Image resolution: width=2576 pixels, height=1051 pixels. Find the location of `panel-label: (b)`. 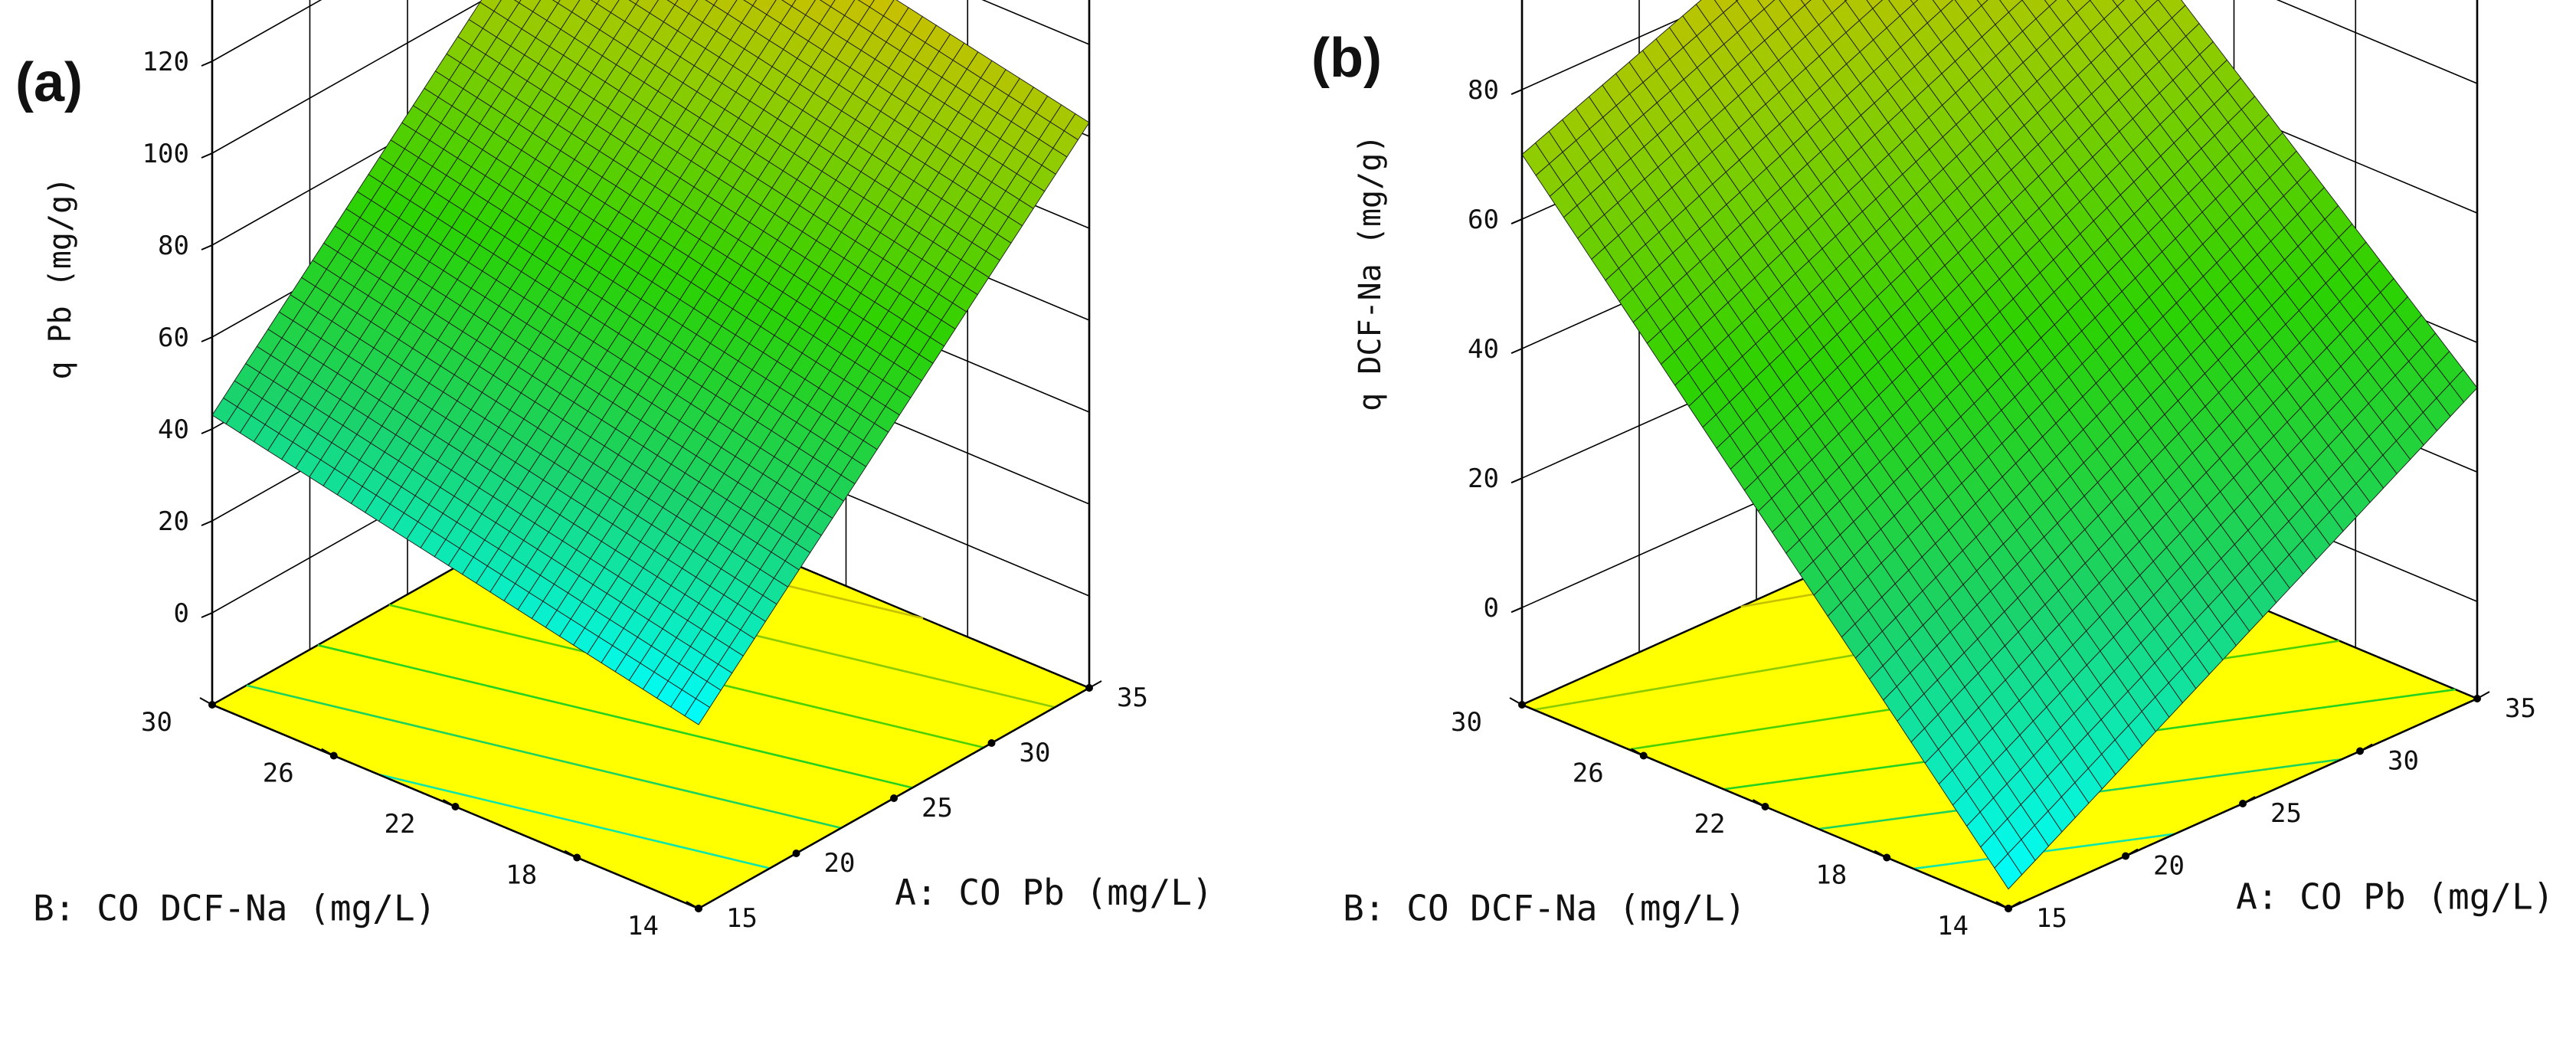

panel-label: (b) is located at coordinates (1346, 58).